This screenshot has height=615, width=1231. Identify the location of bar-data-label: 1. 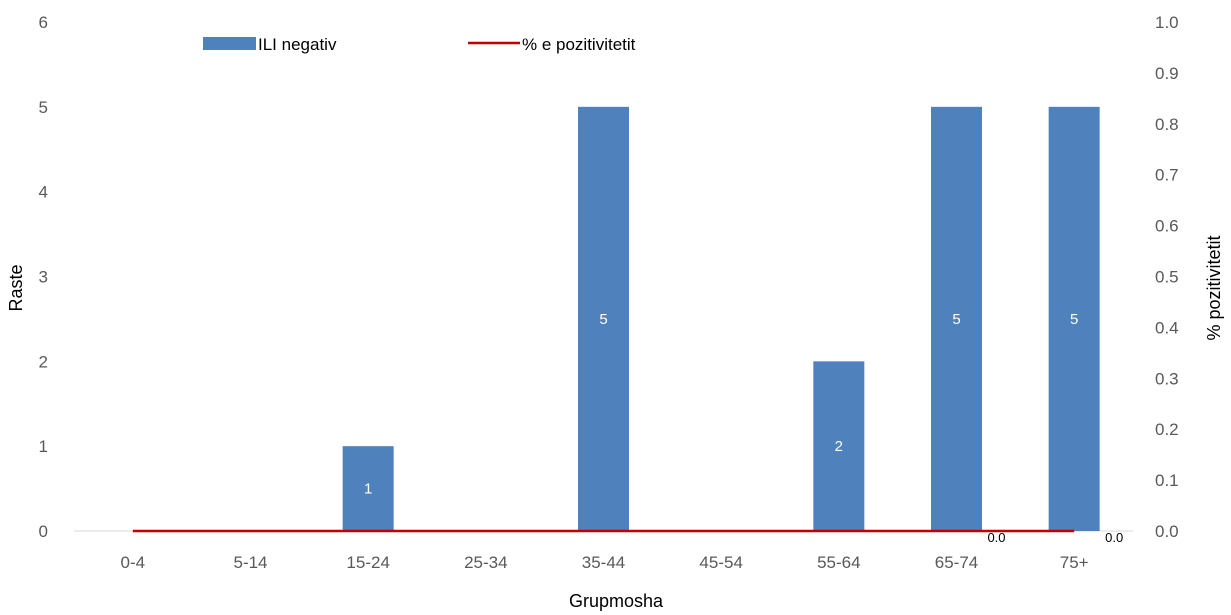
(368, 489).